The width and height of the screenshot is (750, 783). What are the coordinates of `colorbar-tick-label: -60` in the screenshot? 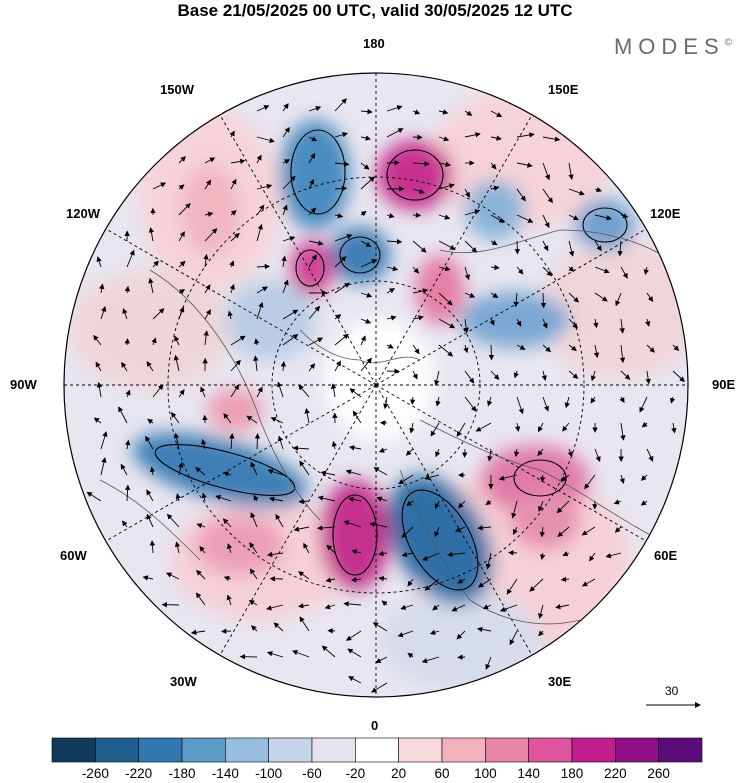 It's located at (312, 773).